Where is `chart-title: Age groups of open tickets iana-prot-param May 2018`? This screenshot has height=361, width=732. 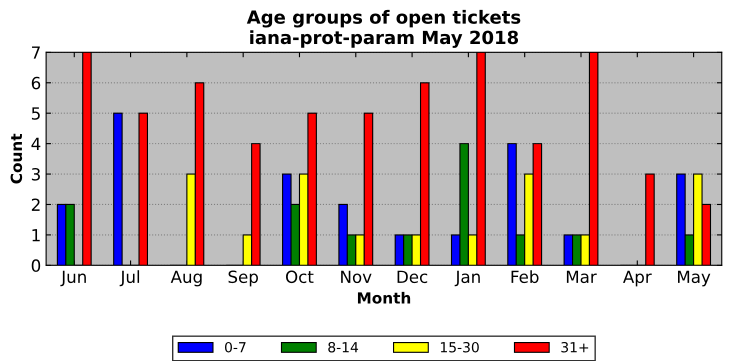
chart-title: Age groups of open tickets iana-prot-param May 2018 is located at coordinates (383, 29).